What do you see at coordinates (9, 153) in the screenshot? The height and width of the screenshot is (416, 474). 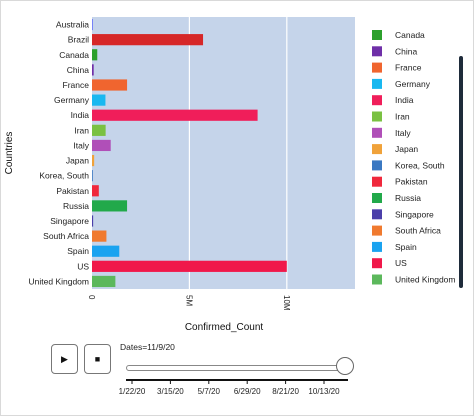 I see `y-axis-title: Countries` at bounding box center [9, 153].